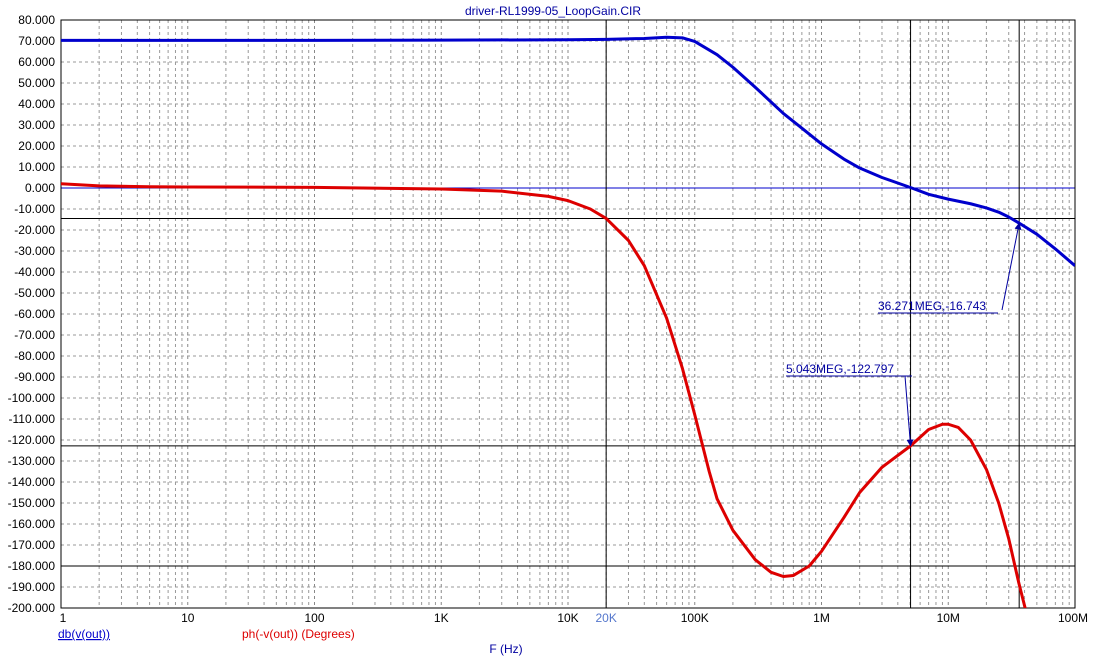 This screenshot has height=660, width=1096. I want to click on y-tick-label: 80.000, so click(36, 20).